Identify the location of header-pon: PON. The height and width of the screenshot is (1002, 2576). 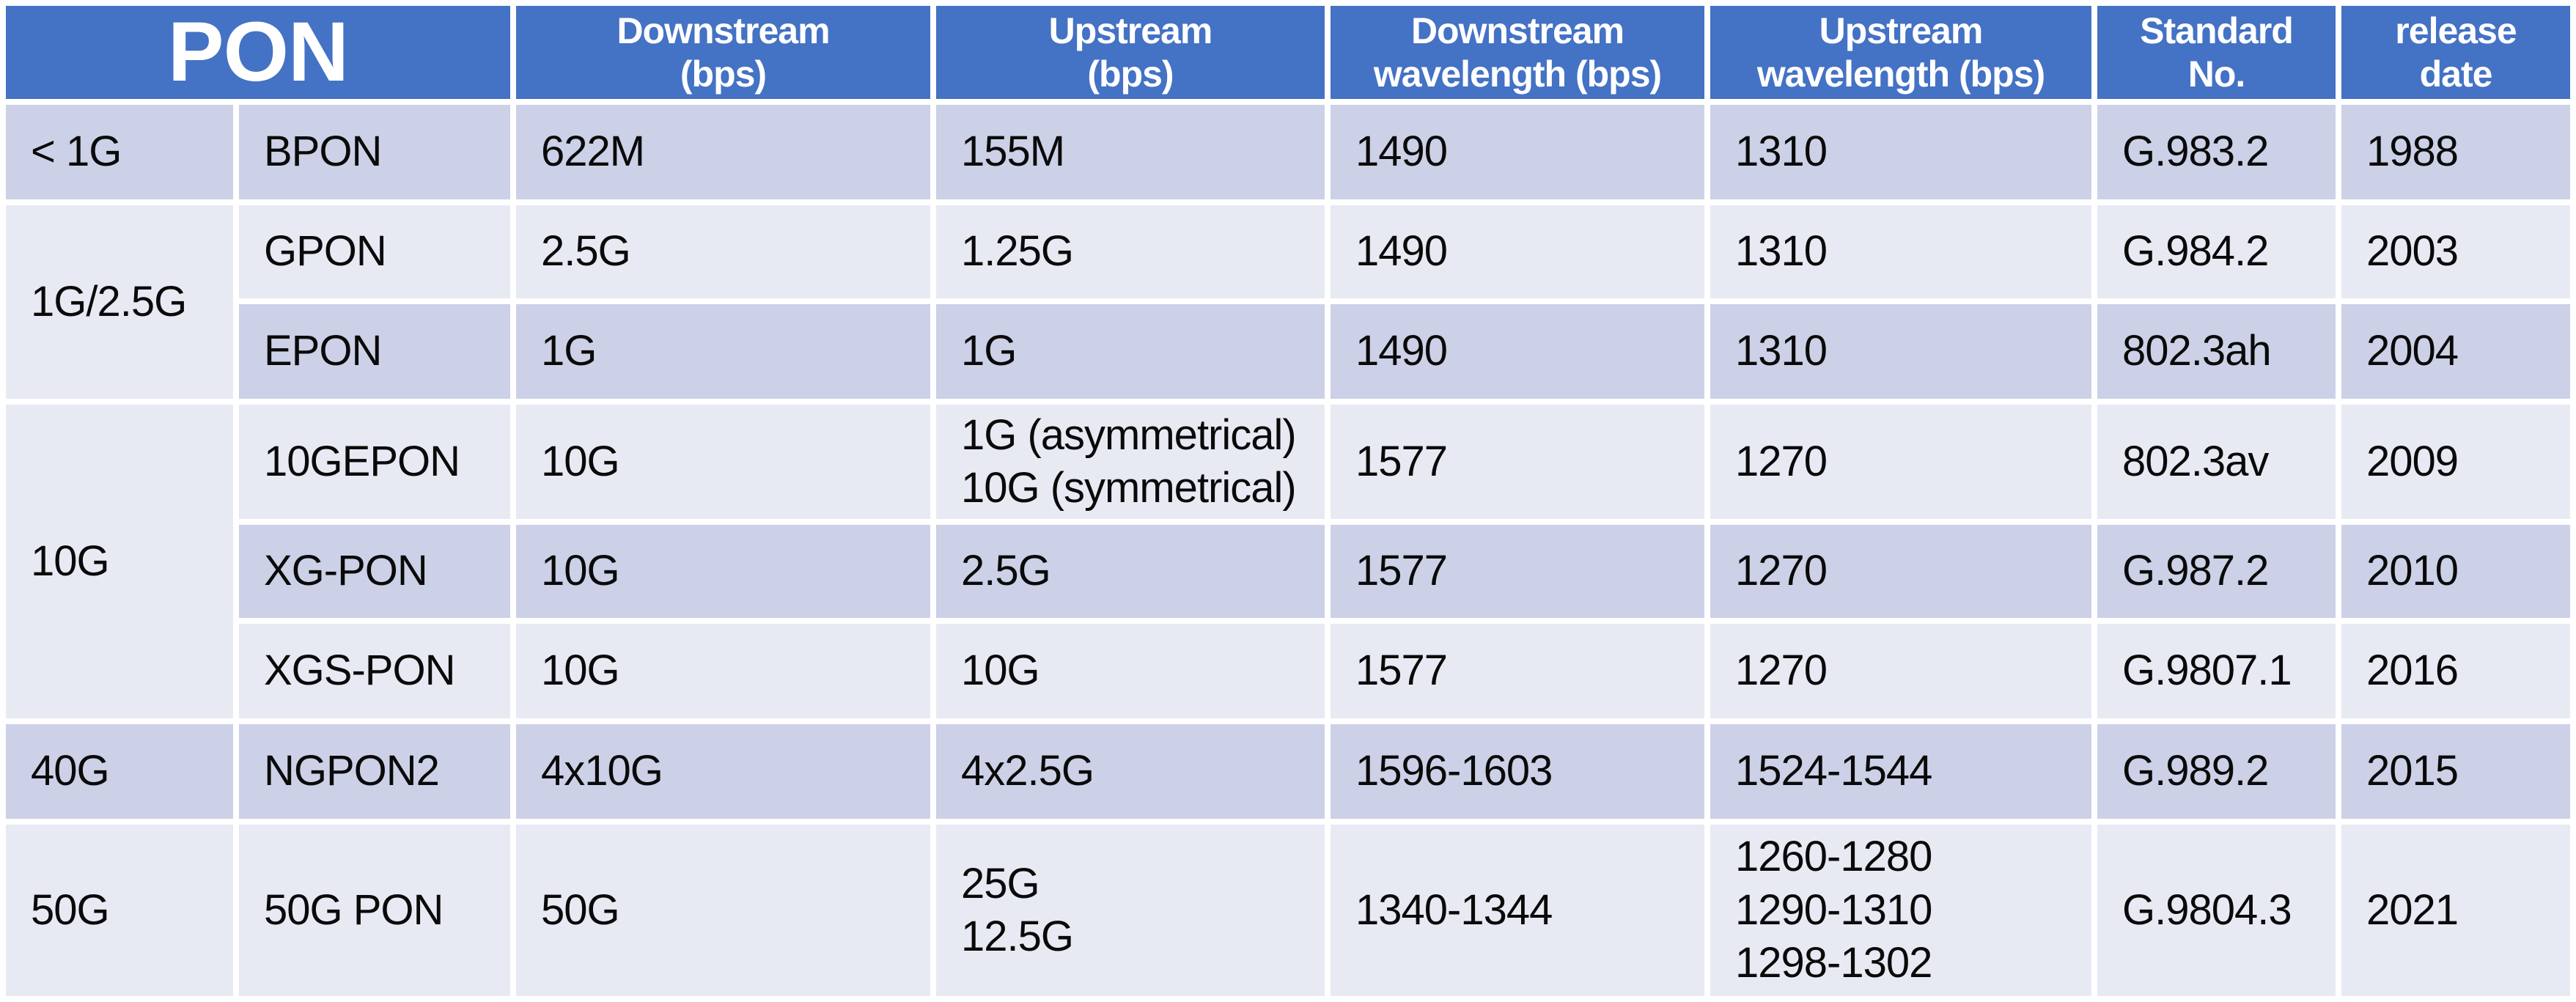
(258, 52).